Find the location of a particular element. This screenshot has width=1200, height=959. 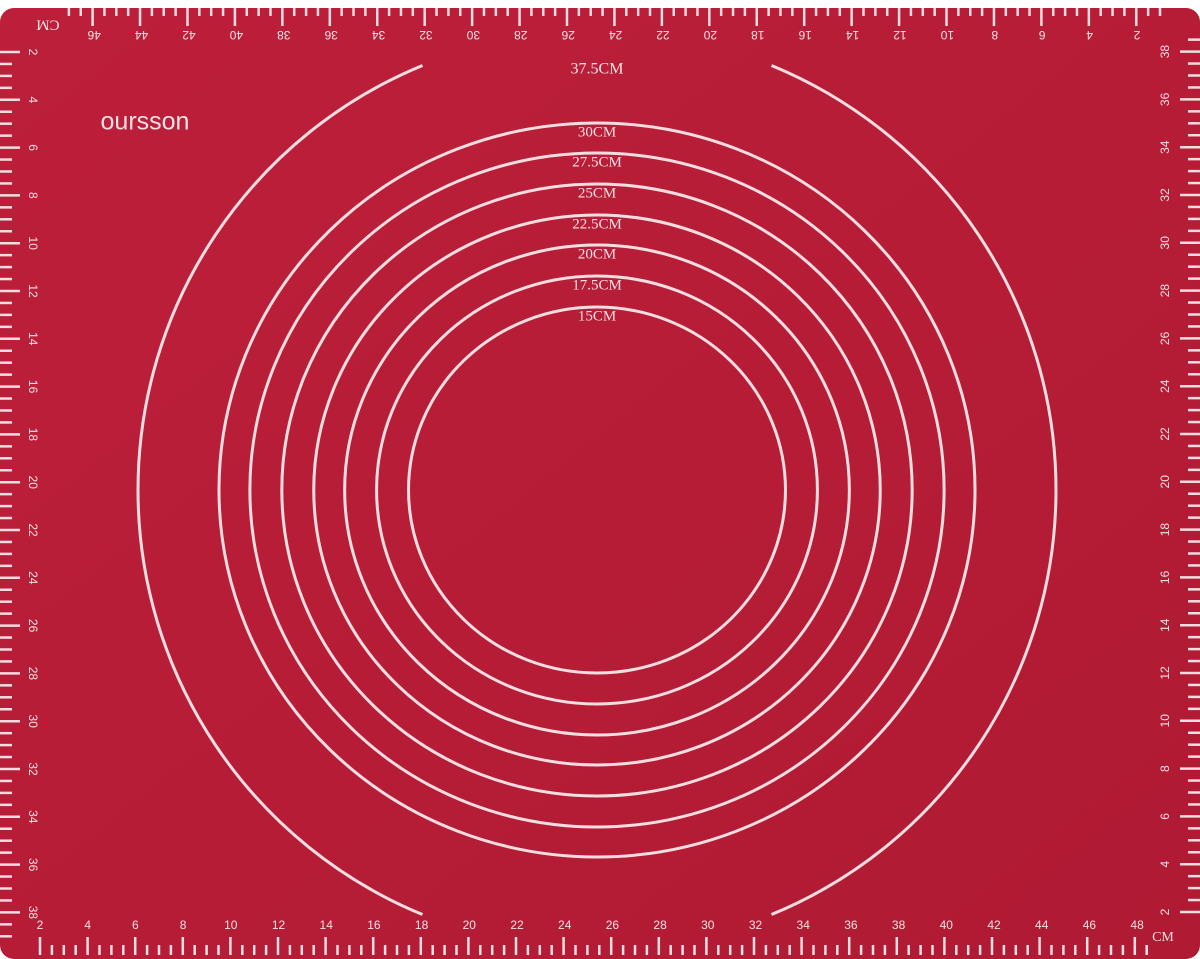

ring-label: 22.5CM is located at coordinates (597, 224).